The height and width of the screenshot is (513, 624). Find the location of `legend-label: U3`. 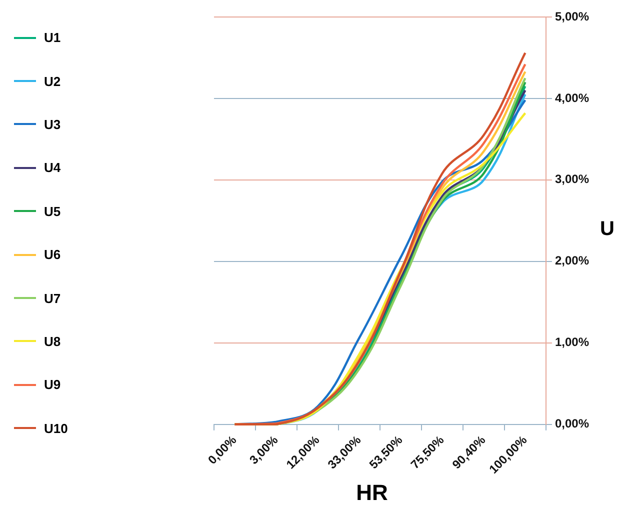

legend-label: U3 is located at coordinates (52, 124).